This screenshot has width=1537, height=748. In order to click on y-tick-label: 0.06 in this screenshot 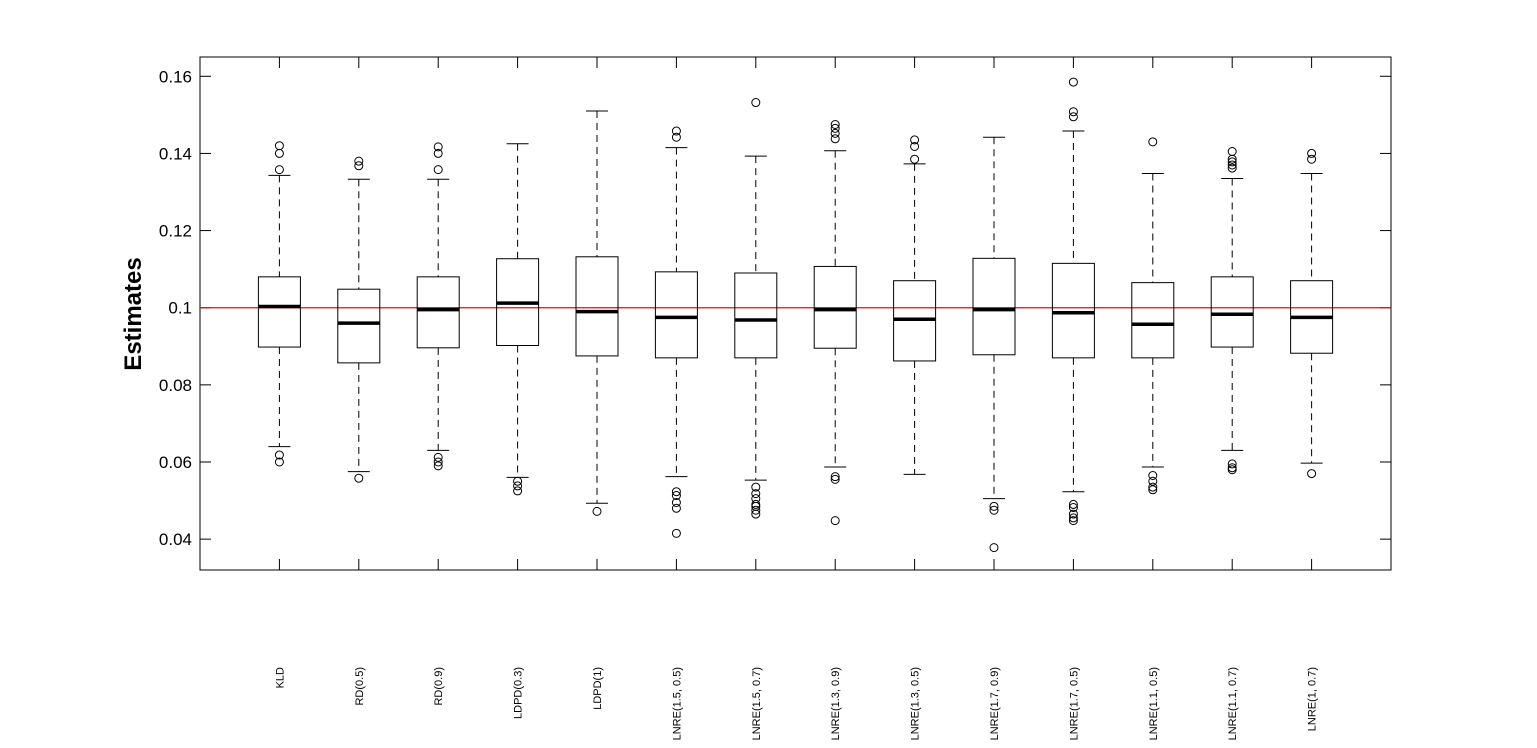, I will do `click(175, 462)`.